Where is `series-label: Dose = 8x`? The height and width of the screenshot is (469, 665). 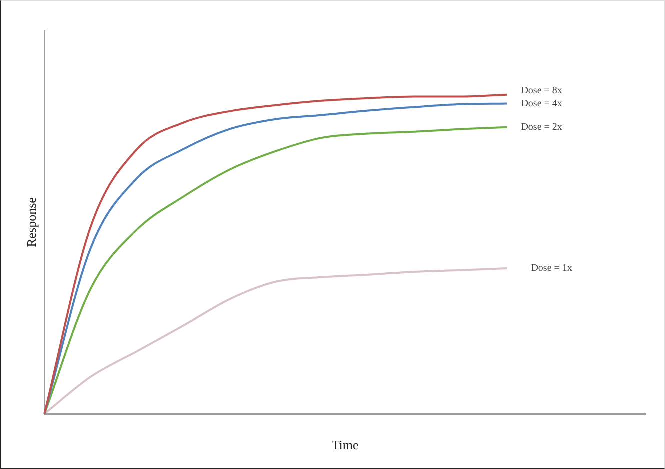
series-label: Dose = 8x is located at coordinates (541, 90).